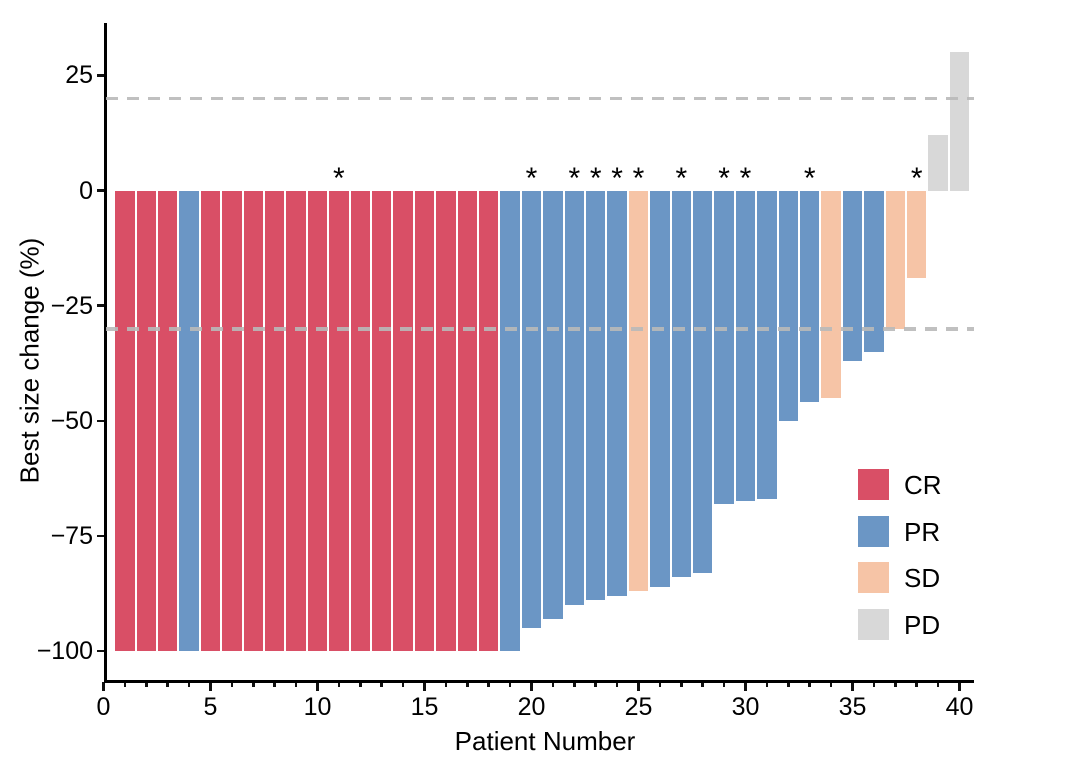 The image size is (1080, 763). I want to click on legend-item-pd: PD, so click(928, 625).